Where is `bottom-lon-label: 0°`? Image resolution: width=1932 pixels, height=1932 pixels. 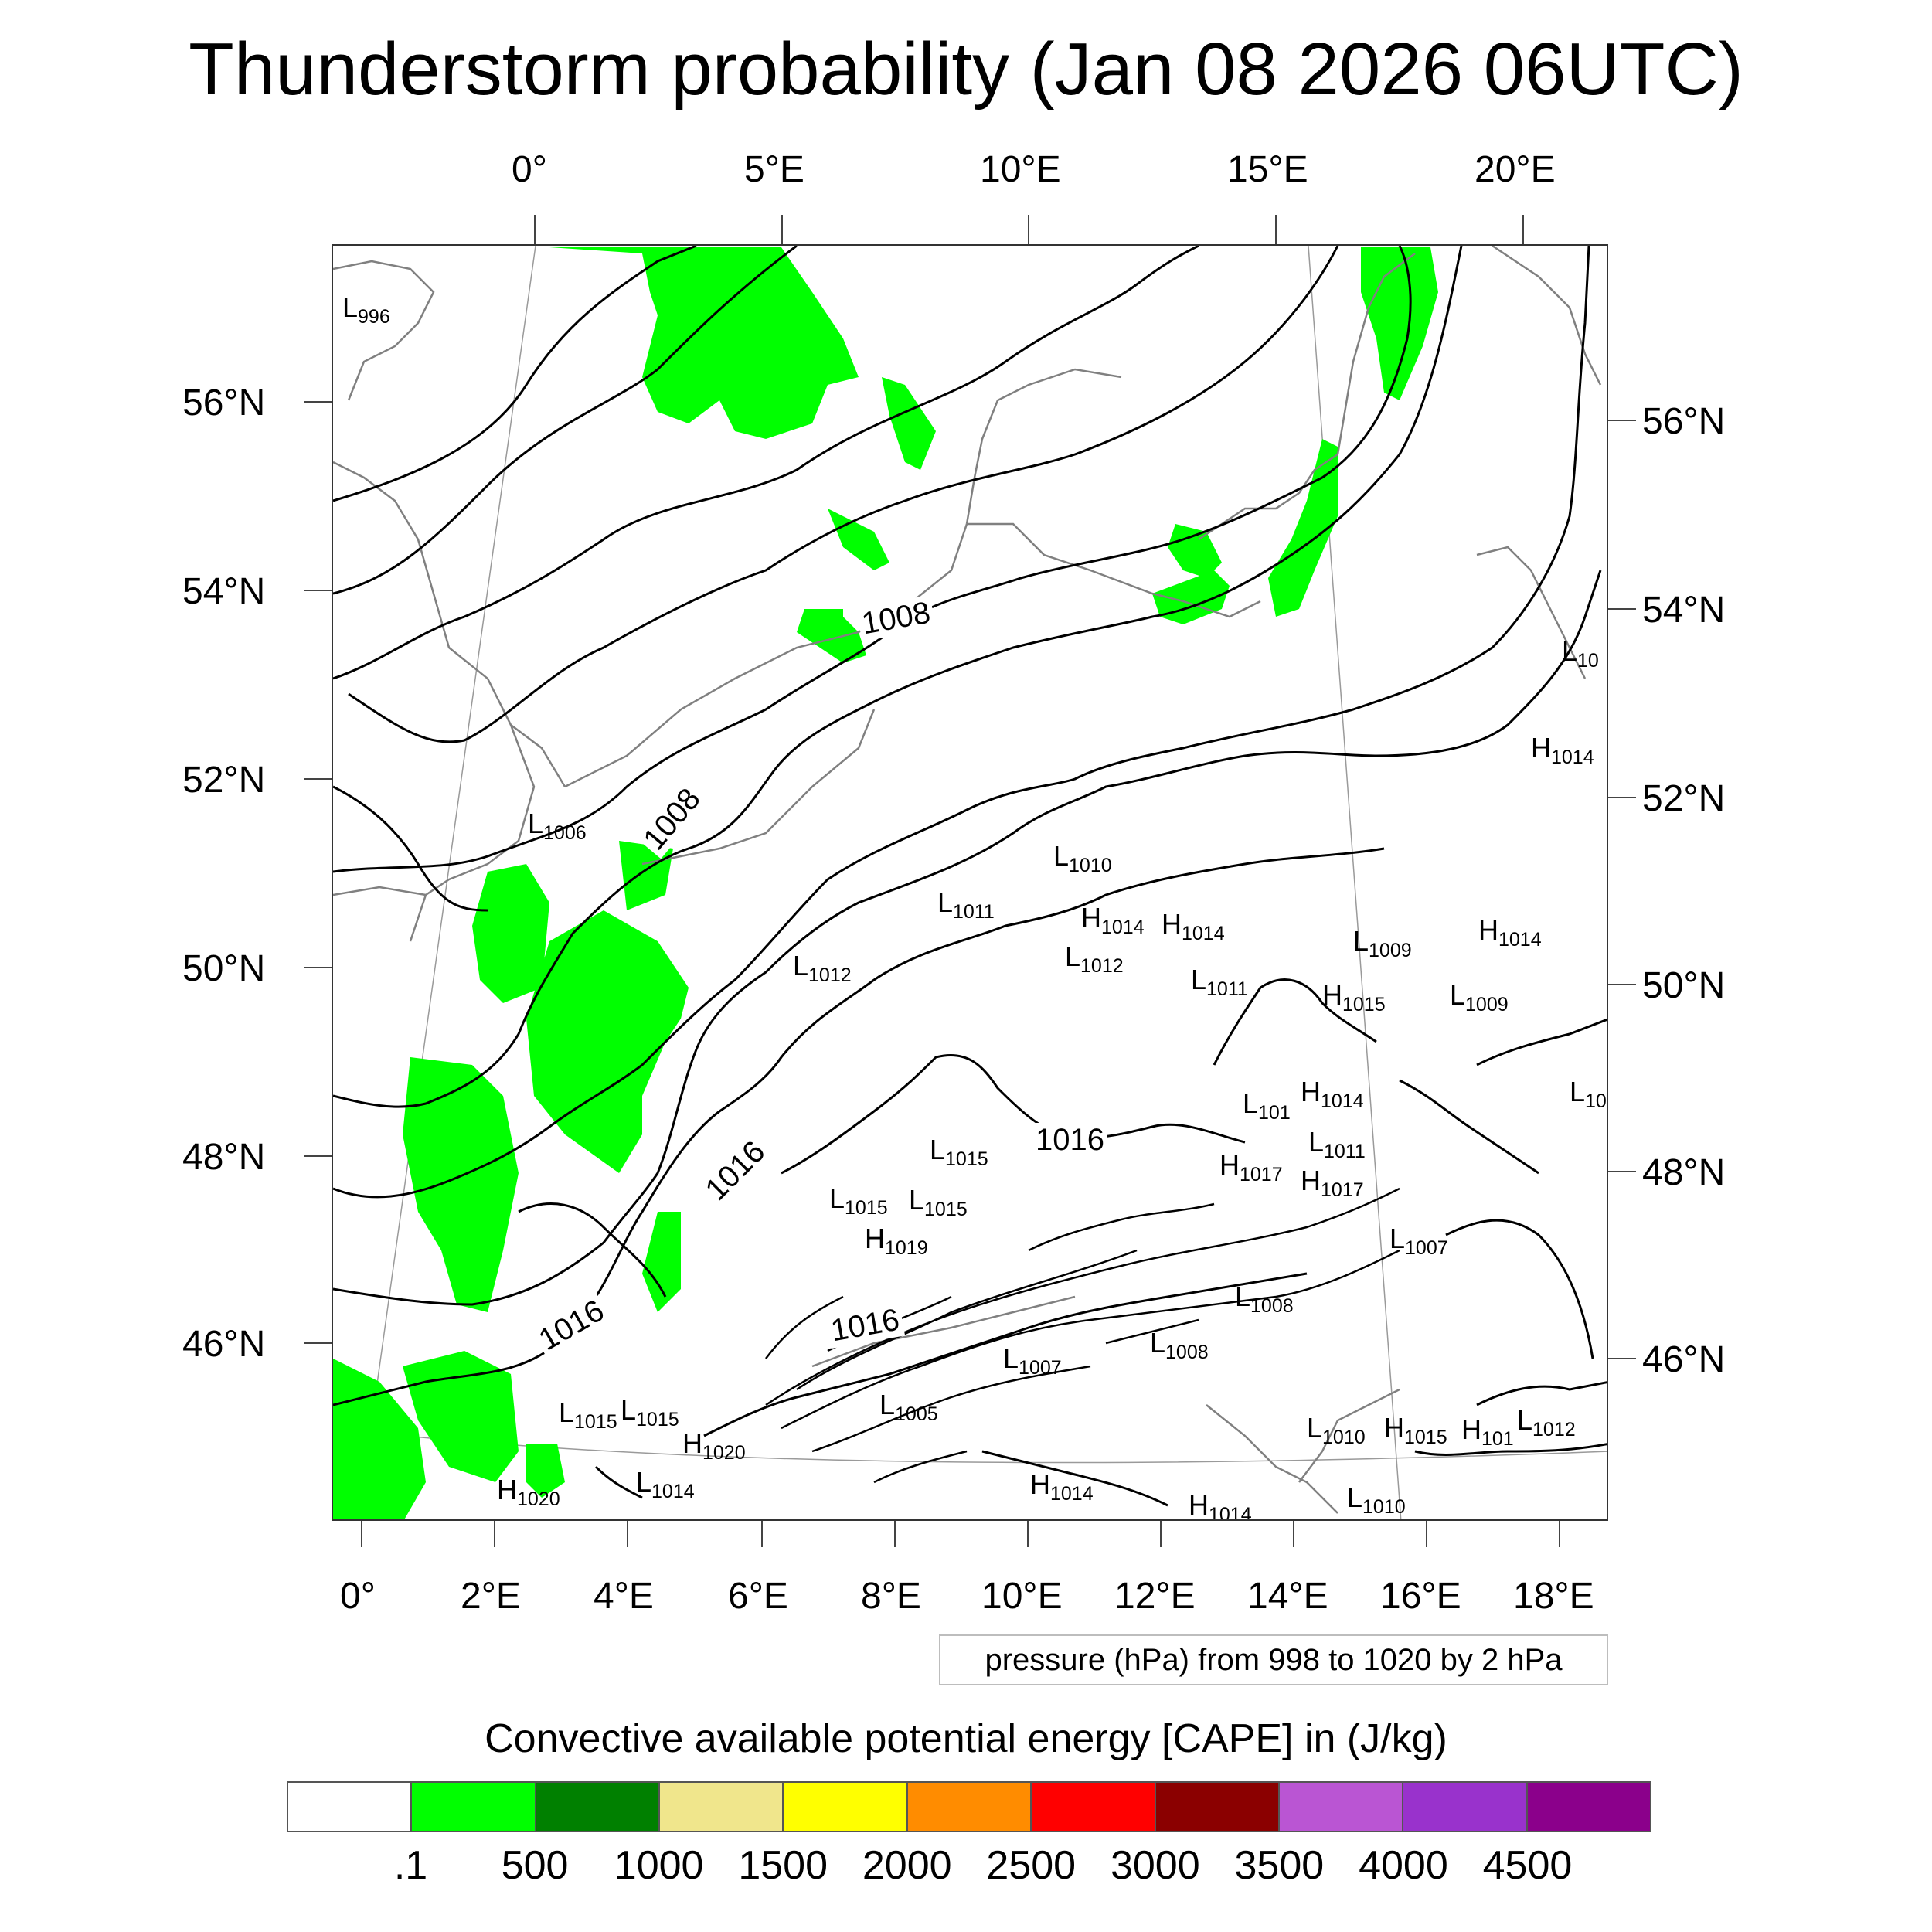 bottom-lon-label: 0° is located at coordinates (358, 1597).